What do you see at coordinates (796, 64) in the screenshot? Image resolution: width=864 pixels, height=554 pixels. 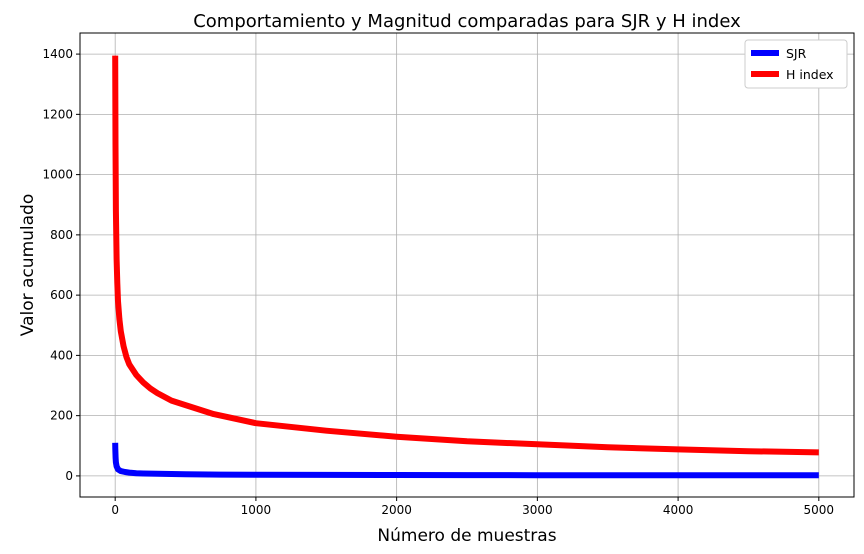 I see `legend: SJR H index` at bounding box center [796, 64].